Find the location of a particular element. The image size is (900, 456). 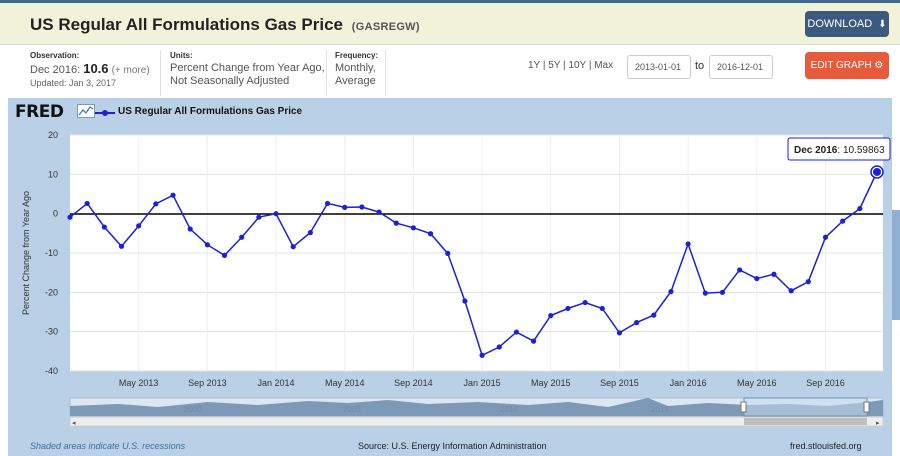

frequency-block: Frequency: Monthly, Average is located at coordinates (356, 69).